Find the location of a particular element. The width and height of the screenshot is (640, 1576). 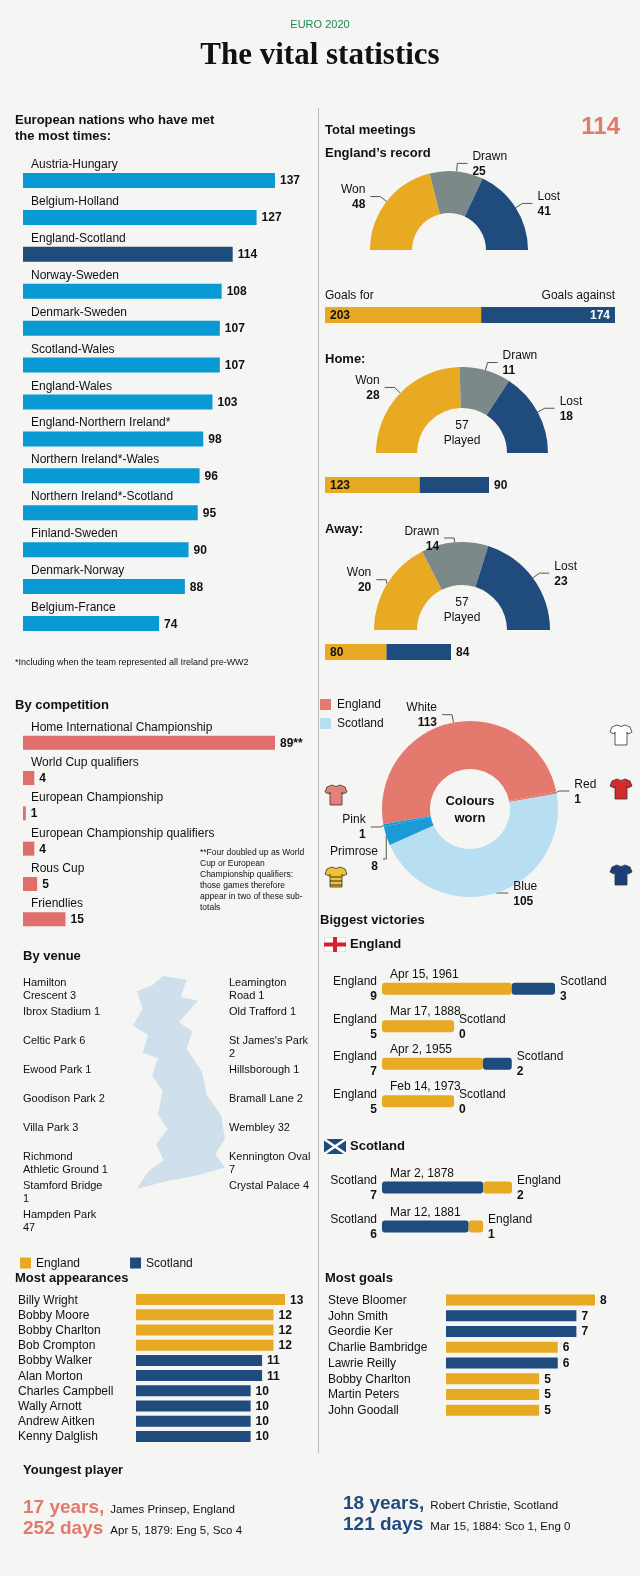

text: 121 days is located at coordinates (384, 1523).